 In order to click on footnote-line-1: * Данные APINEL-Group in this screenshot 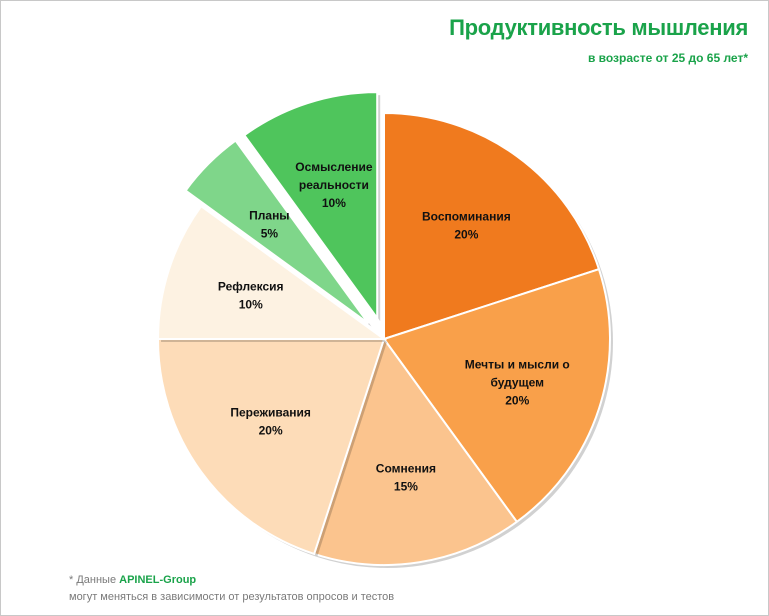, I will do `click(231, 580)`.